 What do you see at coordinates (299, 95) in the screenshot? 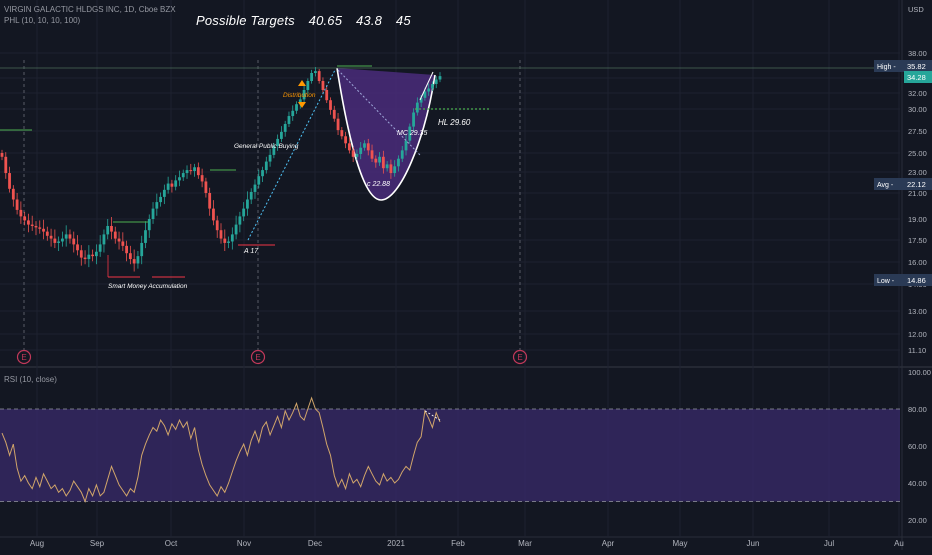
I see `distribution-label: Distribution` at bounding box center [299, 95].